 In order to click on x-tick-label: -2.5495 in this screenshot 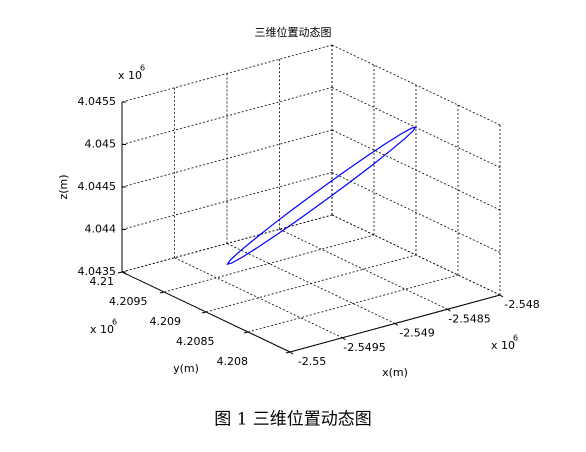, I will do `click(364, 347)`.